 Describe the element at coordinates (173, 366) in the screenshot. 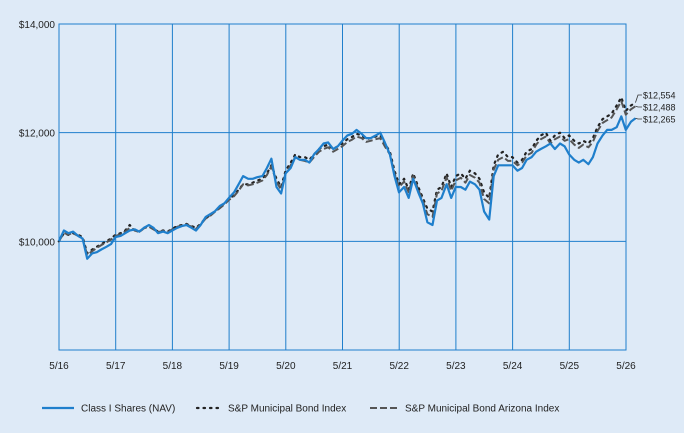

I see `x-tick-label: 5/18` at that location.